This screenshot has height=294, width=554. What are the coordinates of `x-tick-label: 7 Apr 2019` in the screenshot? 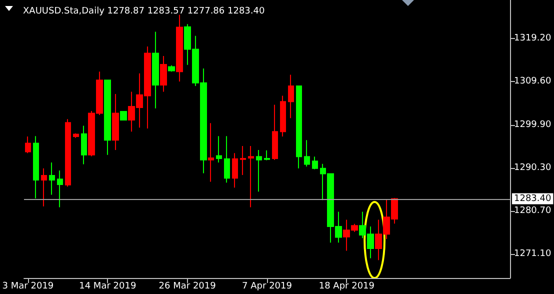 It's located at (267, 287).